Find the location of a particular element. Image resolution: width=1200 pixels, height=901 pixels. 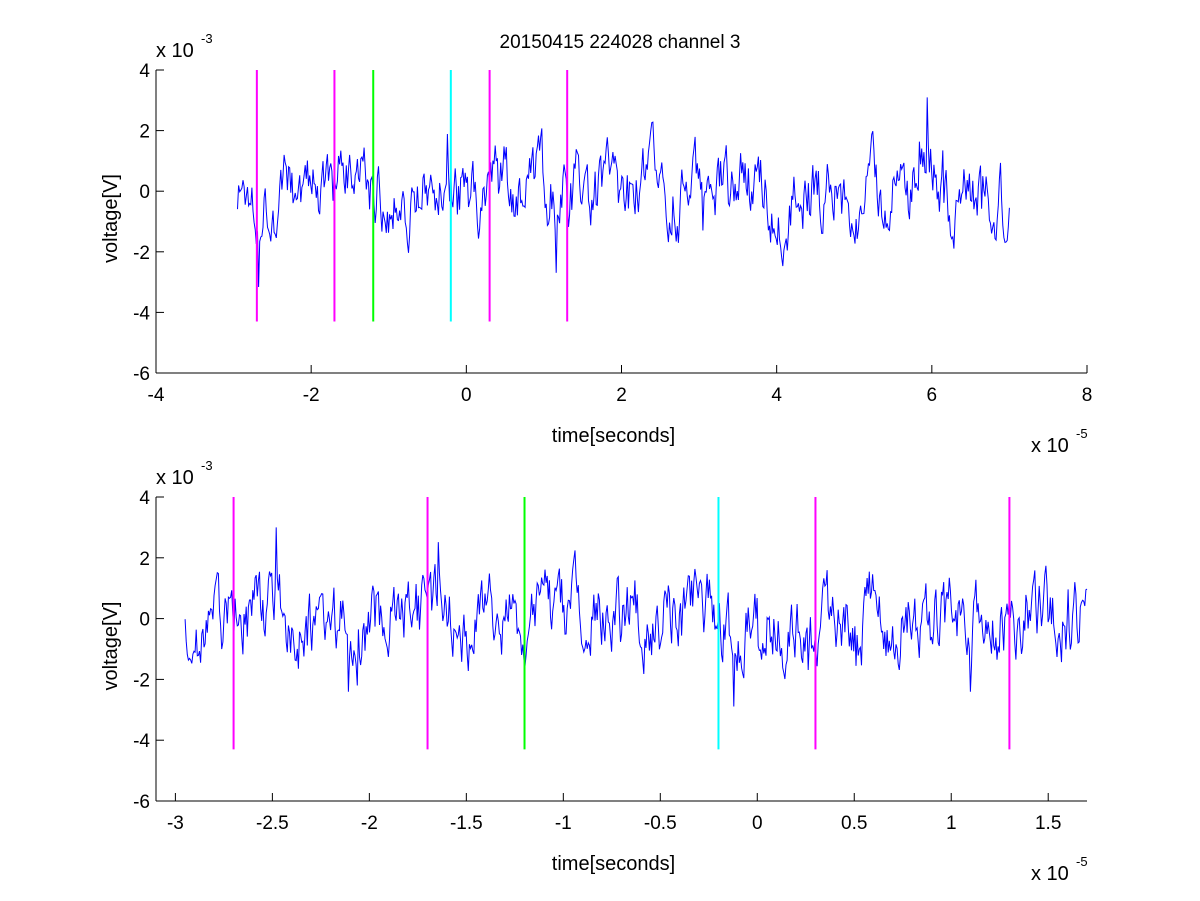

x-tick-label: -3 is located at coordinates (175, 823).